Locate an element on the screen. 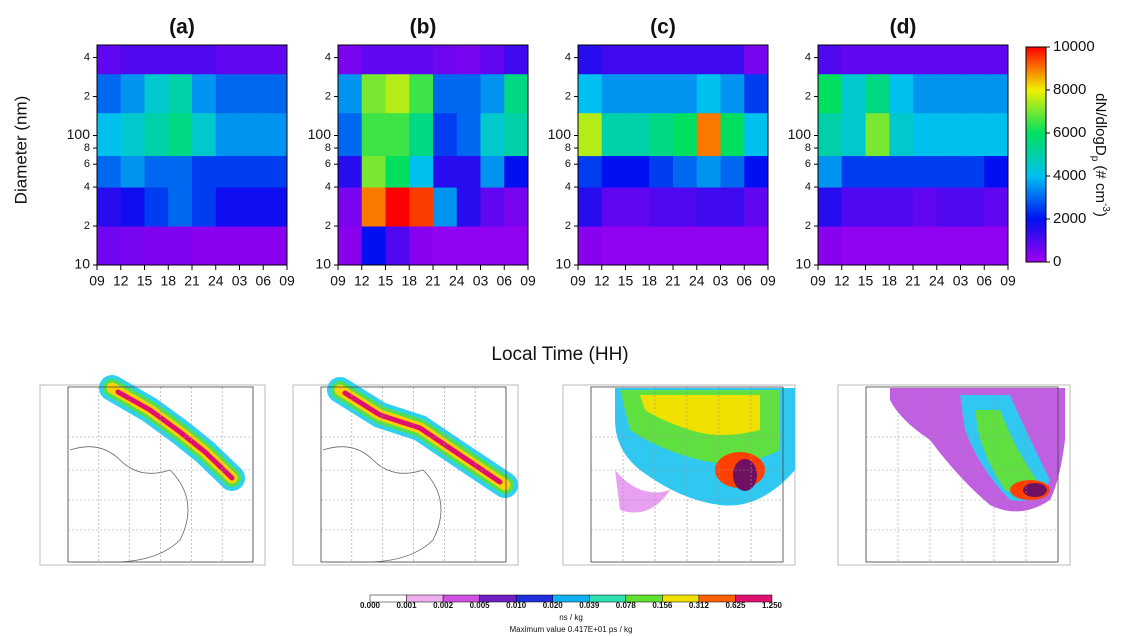 Image resolution: width=1137 pixels, height=636 pixels. map-colorbar-label: 0.002 is located at coordinates (443, 605).